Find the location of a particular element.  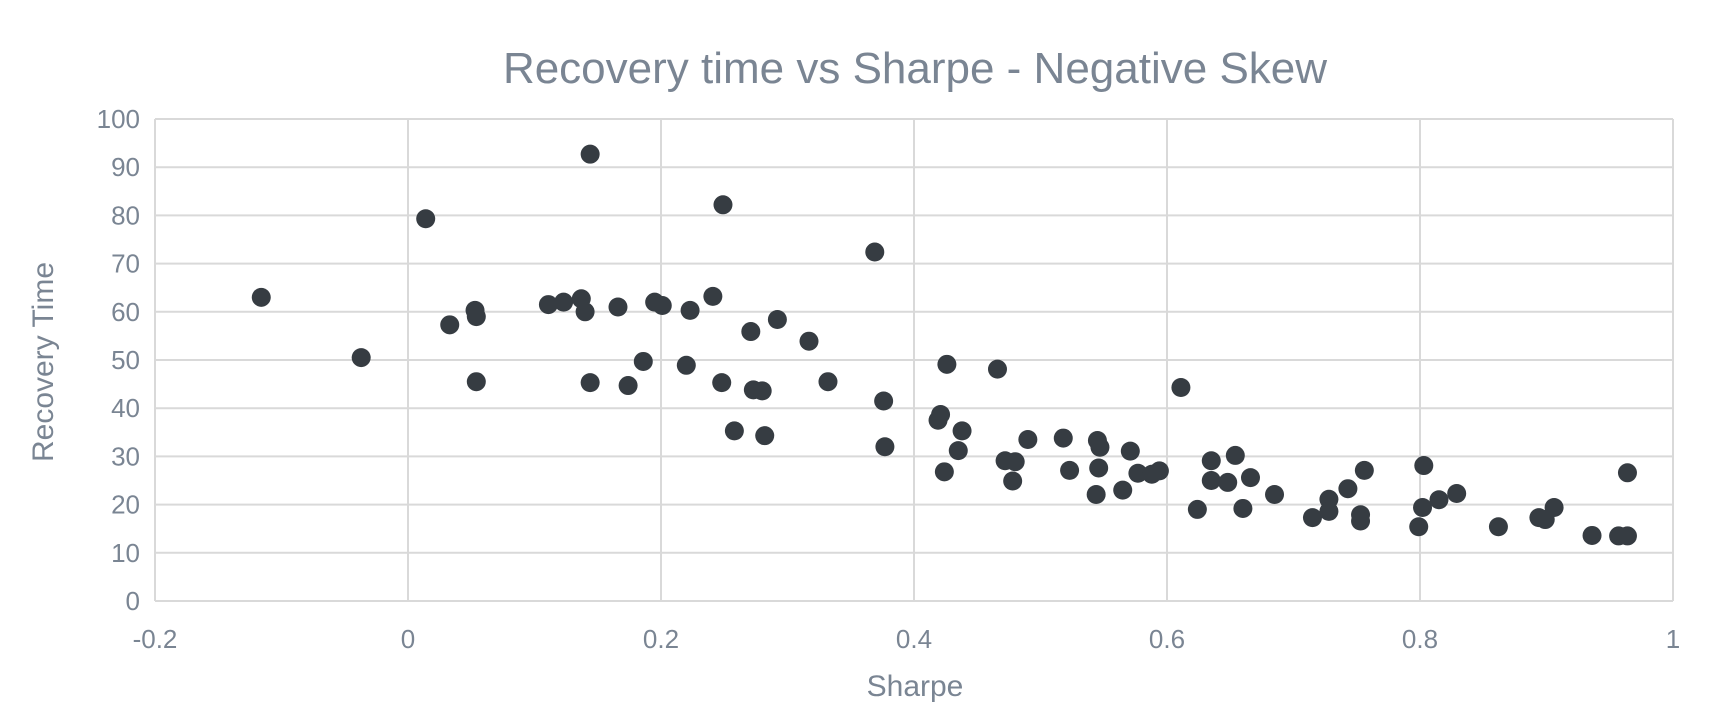

x-tick-label: 1 is located at coordinates (1673, 639).